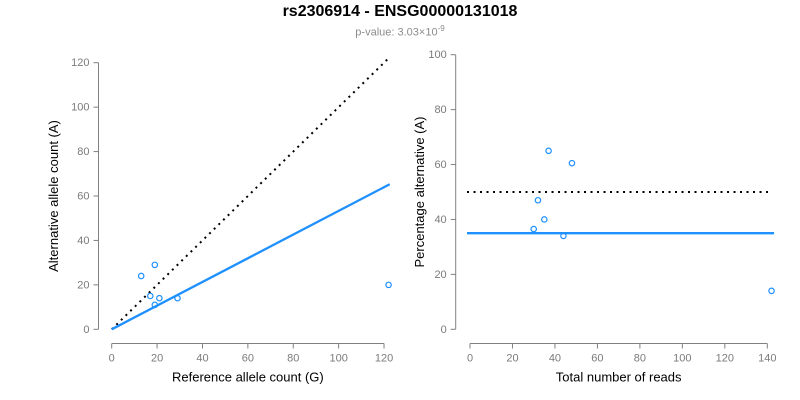  Describe the element at coordinates (419, 191) in the screenshot. I see `y-axis-title: Percentage alternative (A)` at that location.